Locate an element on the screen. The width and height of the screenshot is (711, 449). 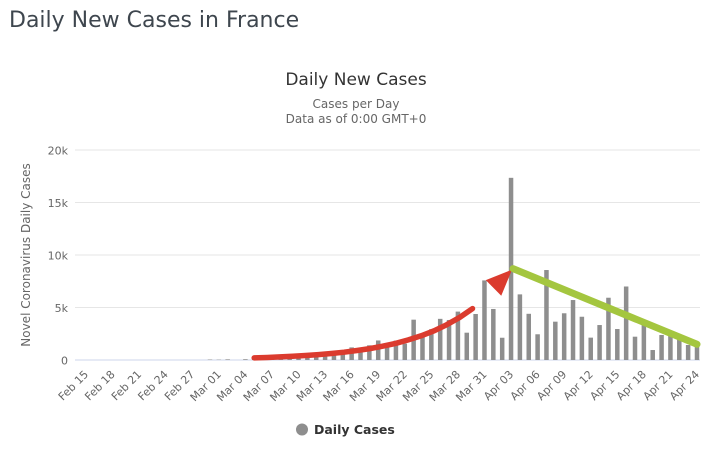
y-tick-label: 10k is located at coordinates (58, 256).